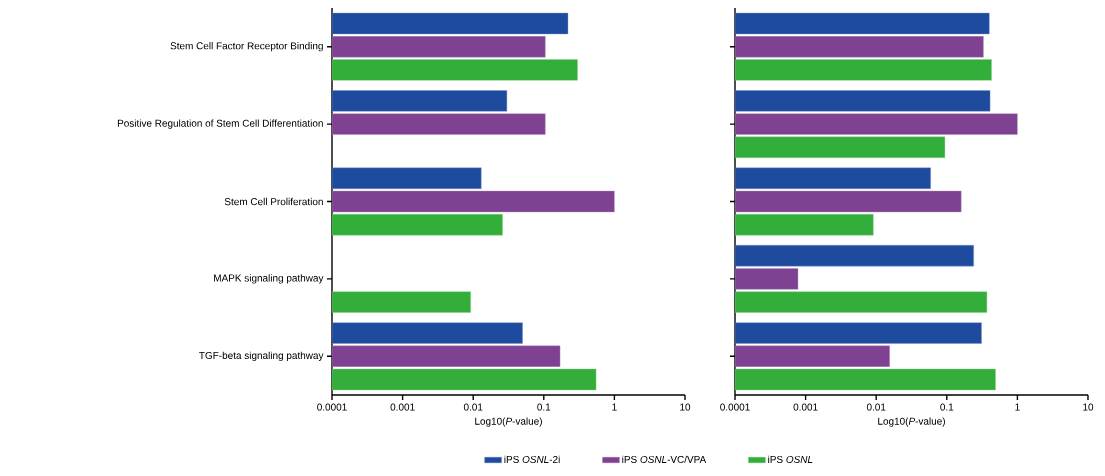  What do you see at coordinates (664, 459) in the screenshot?
I see `legend-label: iPS OSNL-VC/VPA` at bounding box center [664, 459].